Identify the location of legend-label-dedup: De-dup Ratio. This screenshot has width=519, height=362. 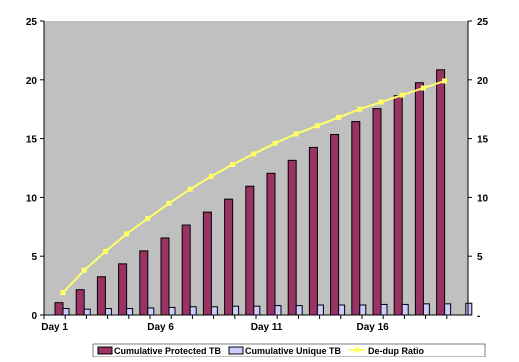
(396, 351).